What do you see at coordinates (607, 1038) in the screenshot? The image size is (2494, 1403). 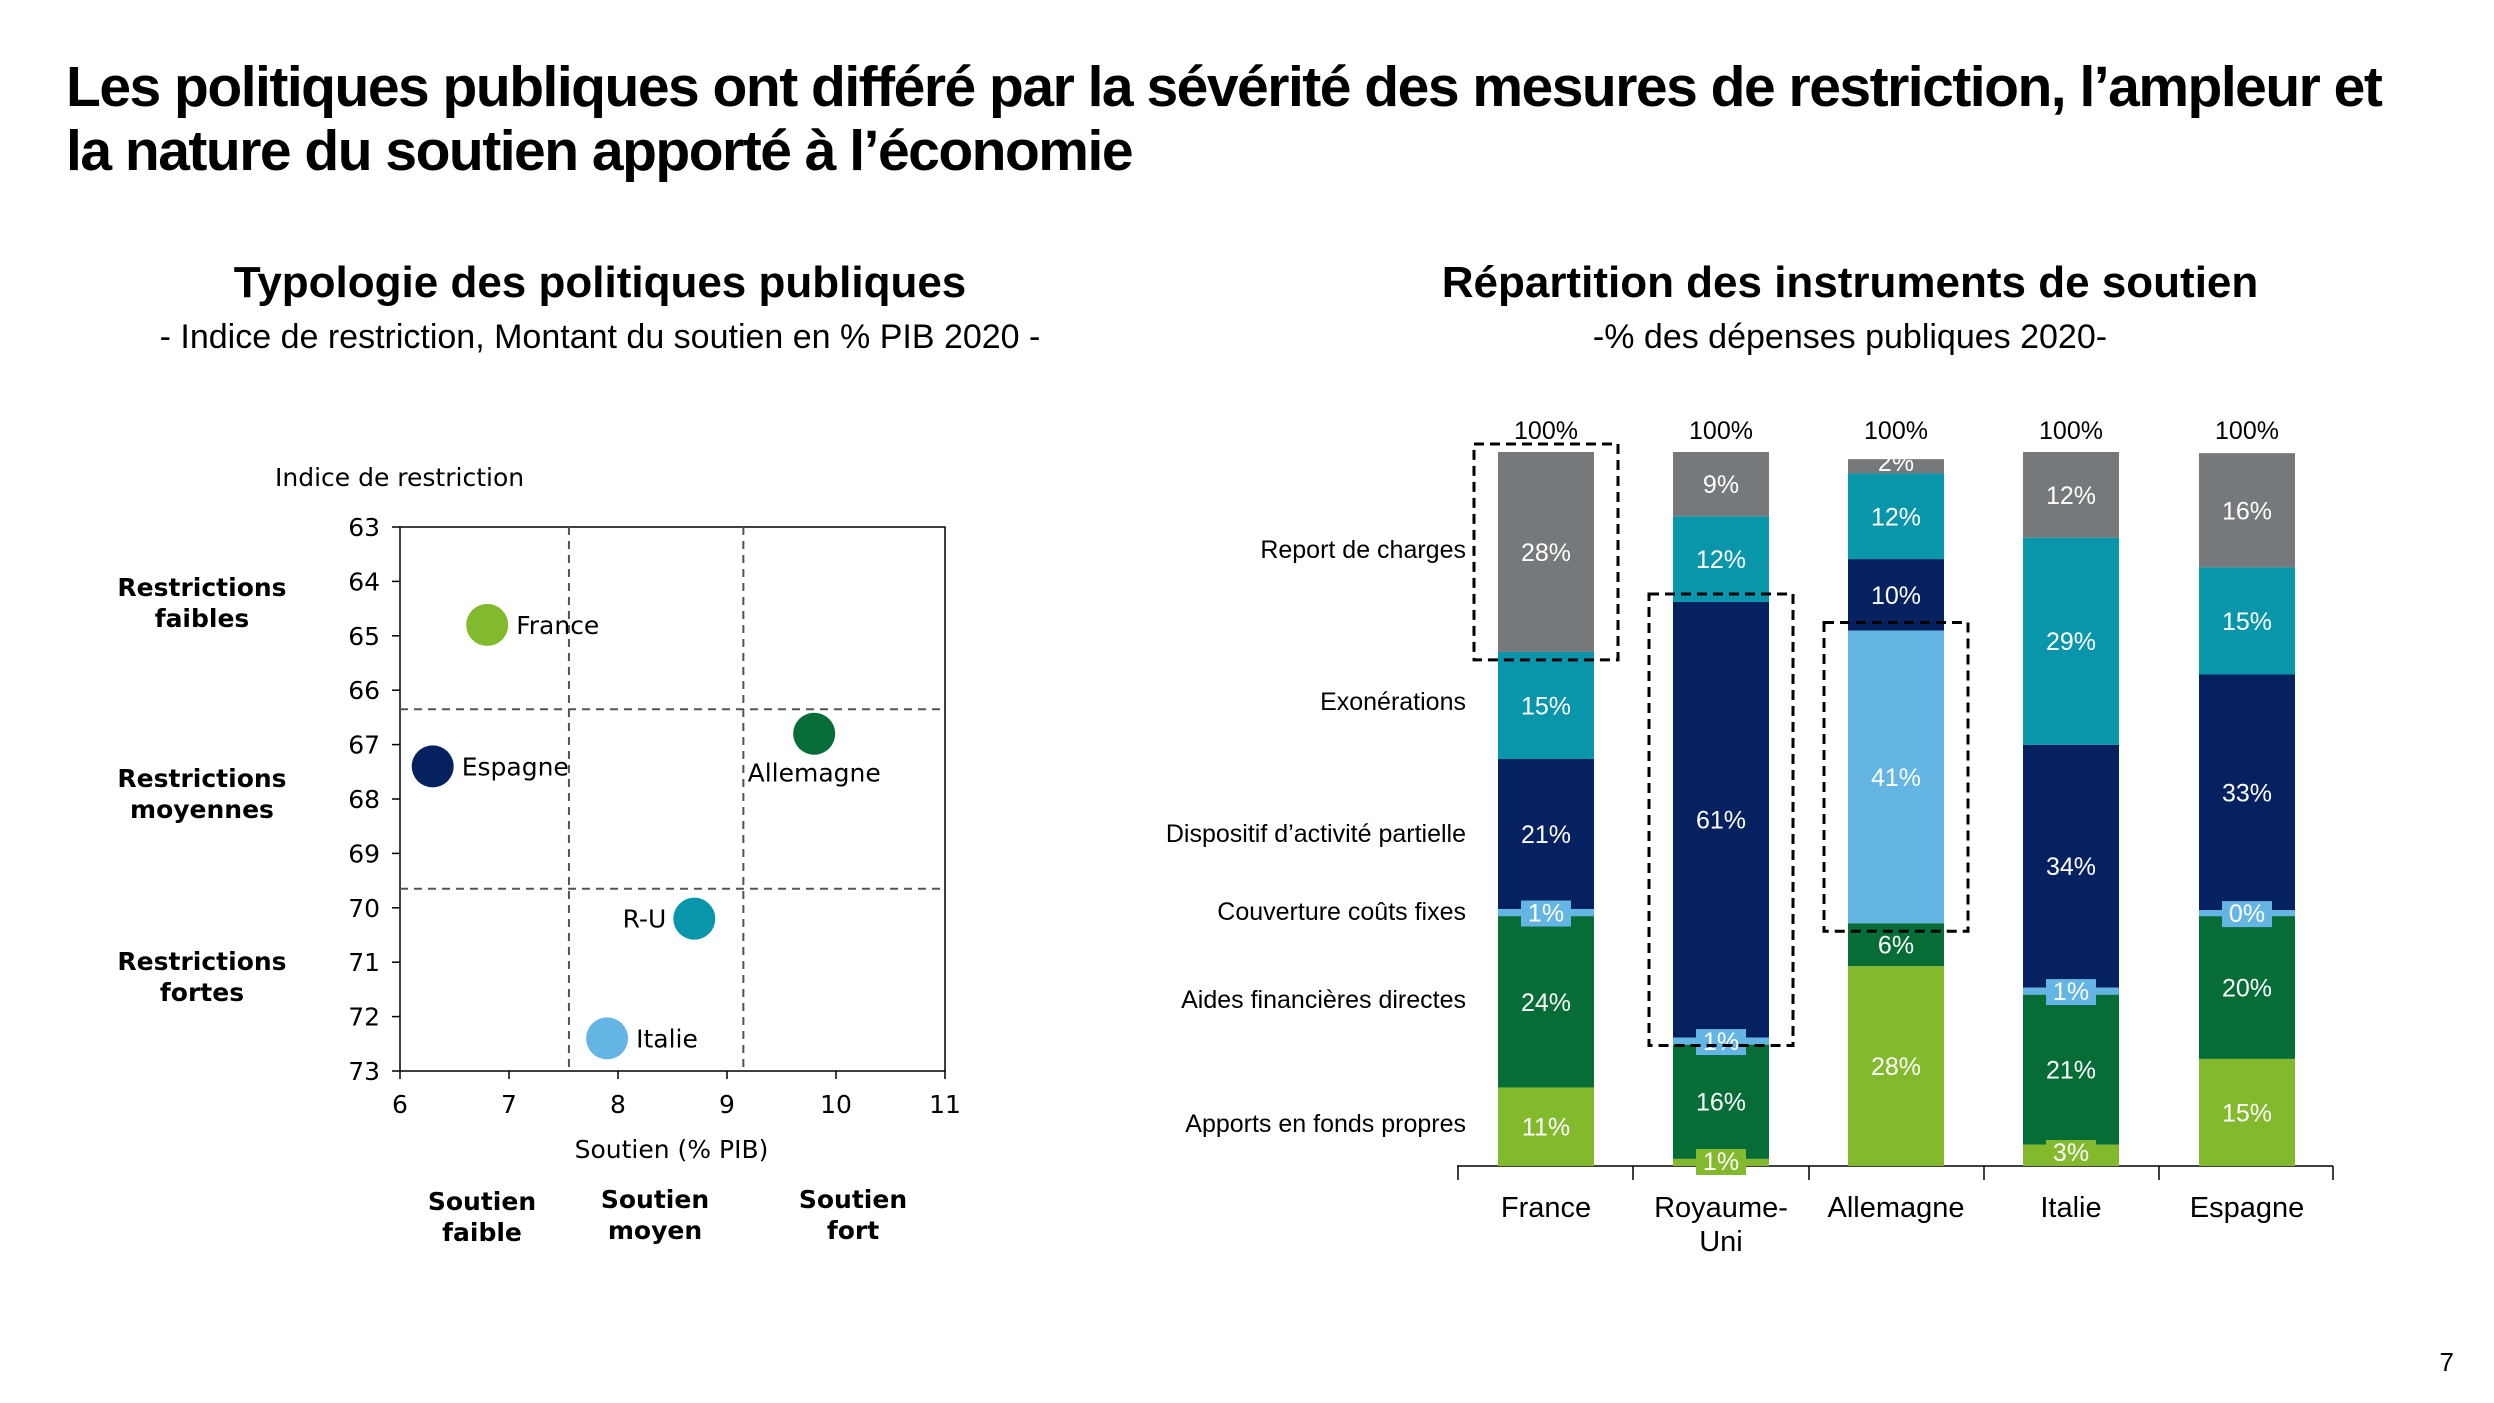 I see `point-italie` at bounding box center [607, 1038].